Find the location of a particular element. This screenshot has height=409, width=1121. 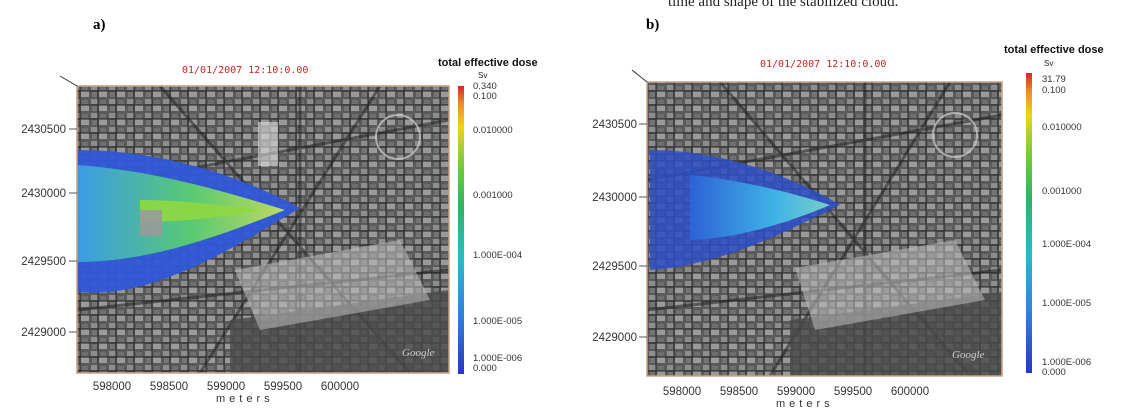

colorbar-unit-a: Sv is located at coordinates (482, 75).